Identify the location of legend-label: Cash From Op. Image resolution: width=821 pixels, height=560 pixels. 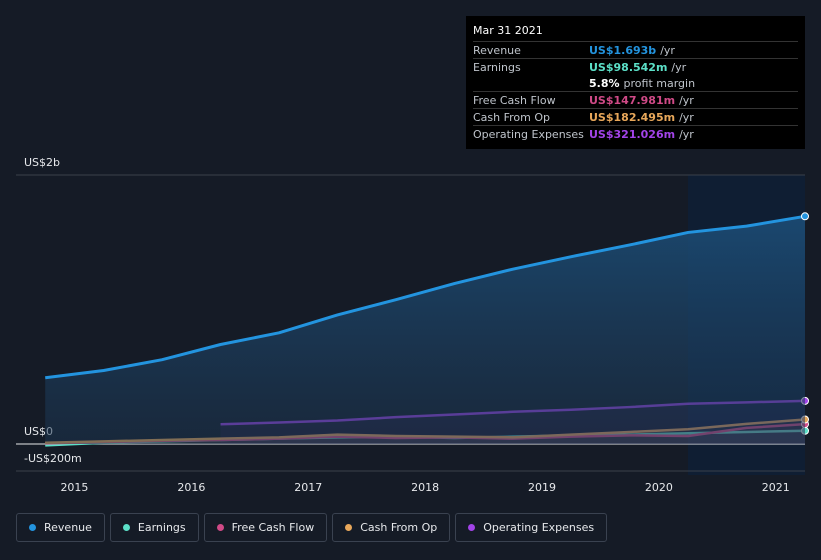
(399, 527).